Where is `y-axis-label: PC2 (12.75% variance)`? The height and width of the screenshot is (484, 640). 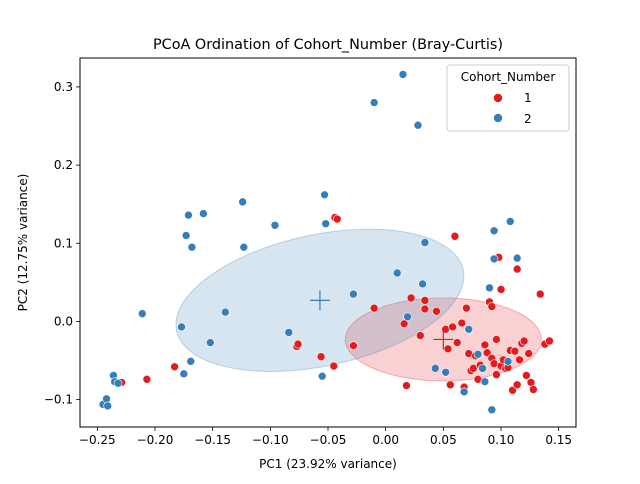
y-axis-label: PC2 (12.75% variance) is located at coordinates (23, 243).